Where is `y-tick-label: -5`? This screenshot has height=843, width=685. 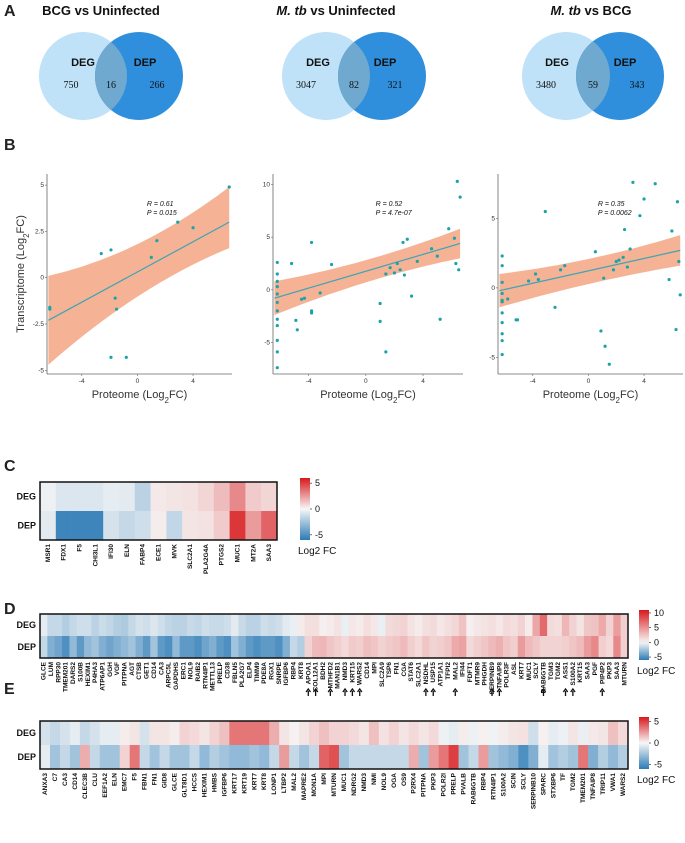 y-tick-label: -5 is located at coordinates (267, 342).